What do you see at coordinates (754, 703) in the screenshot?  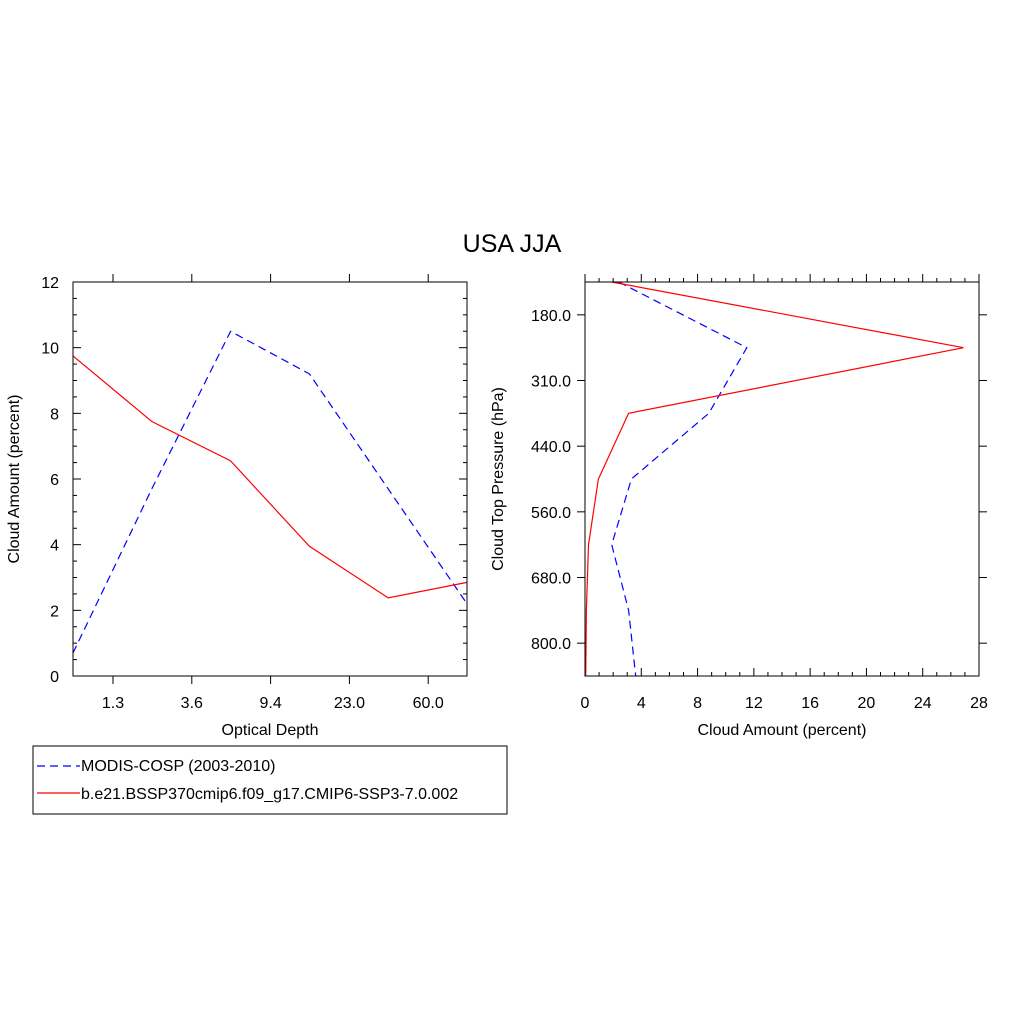 I see `right-x-tick-label: 12` at bounding box center [754, 703].